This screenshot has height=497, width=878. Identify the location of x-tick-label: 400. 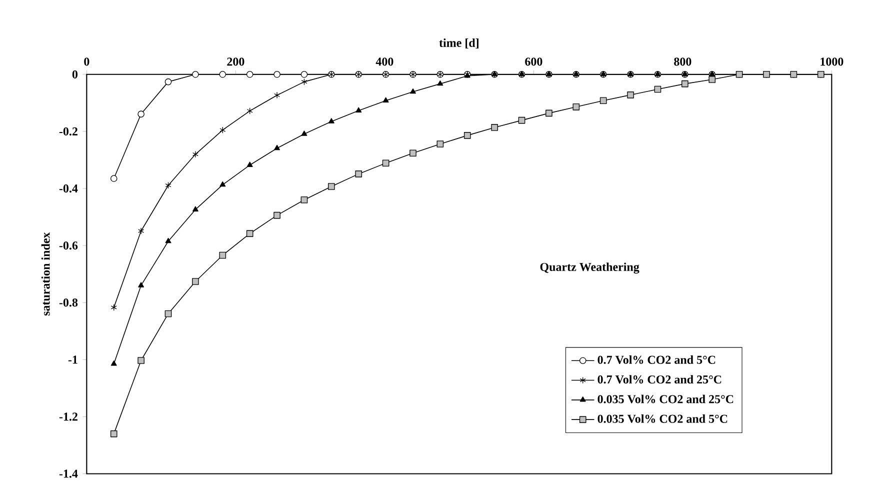
(385, 62).